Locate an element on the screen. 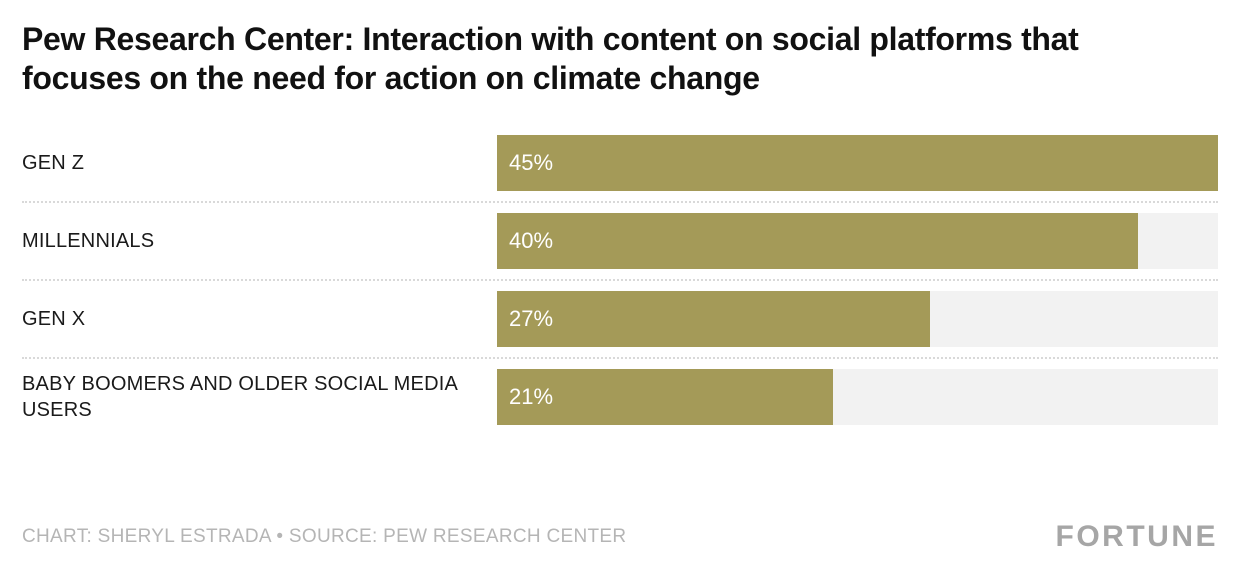 The image size is (1240, 572). bar: 27% is located at coordinates (713, 318).